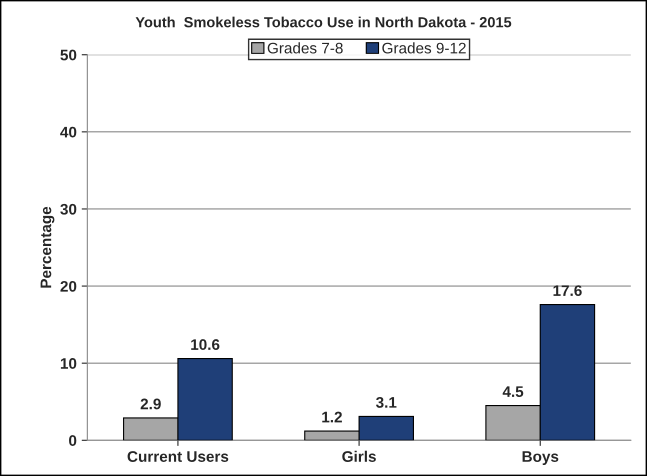 The width and height of the screenshot is (647, 476). What do you see at coordinates (332, 417) in the screenshot?
I see `data-label: 1.2` at bounding box center [332, 417].